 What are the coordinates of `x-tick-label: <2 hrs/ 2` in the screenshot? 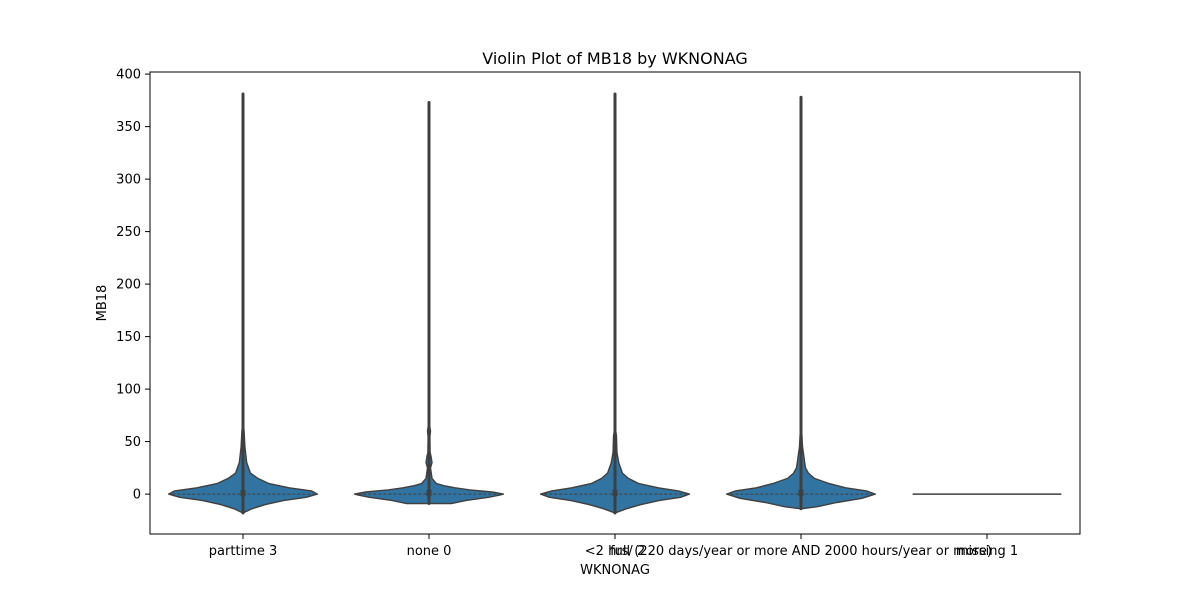 It's located at (615, 551).